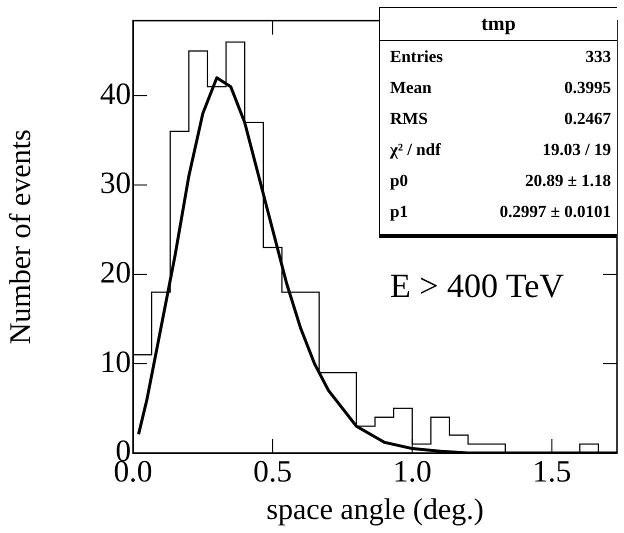 The image size is (624, 533). I want to click on annotation: 0.2467, so click(587, 119).